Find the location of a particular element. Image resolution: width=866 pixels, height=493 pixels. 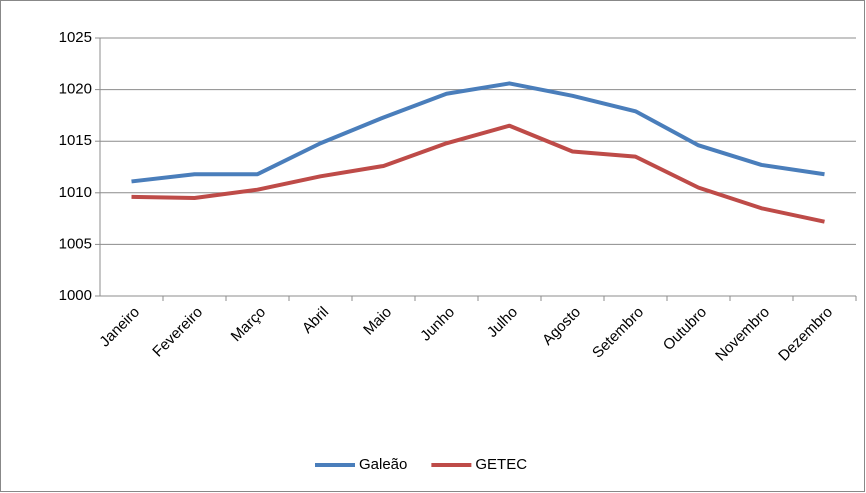

y-tick-label: 1000 is located at coordinates (75, 295).